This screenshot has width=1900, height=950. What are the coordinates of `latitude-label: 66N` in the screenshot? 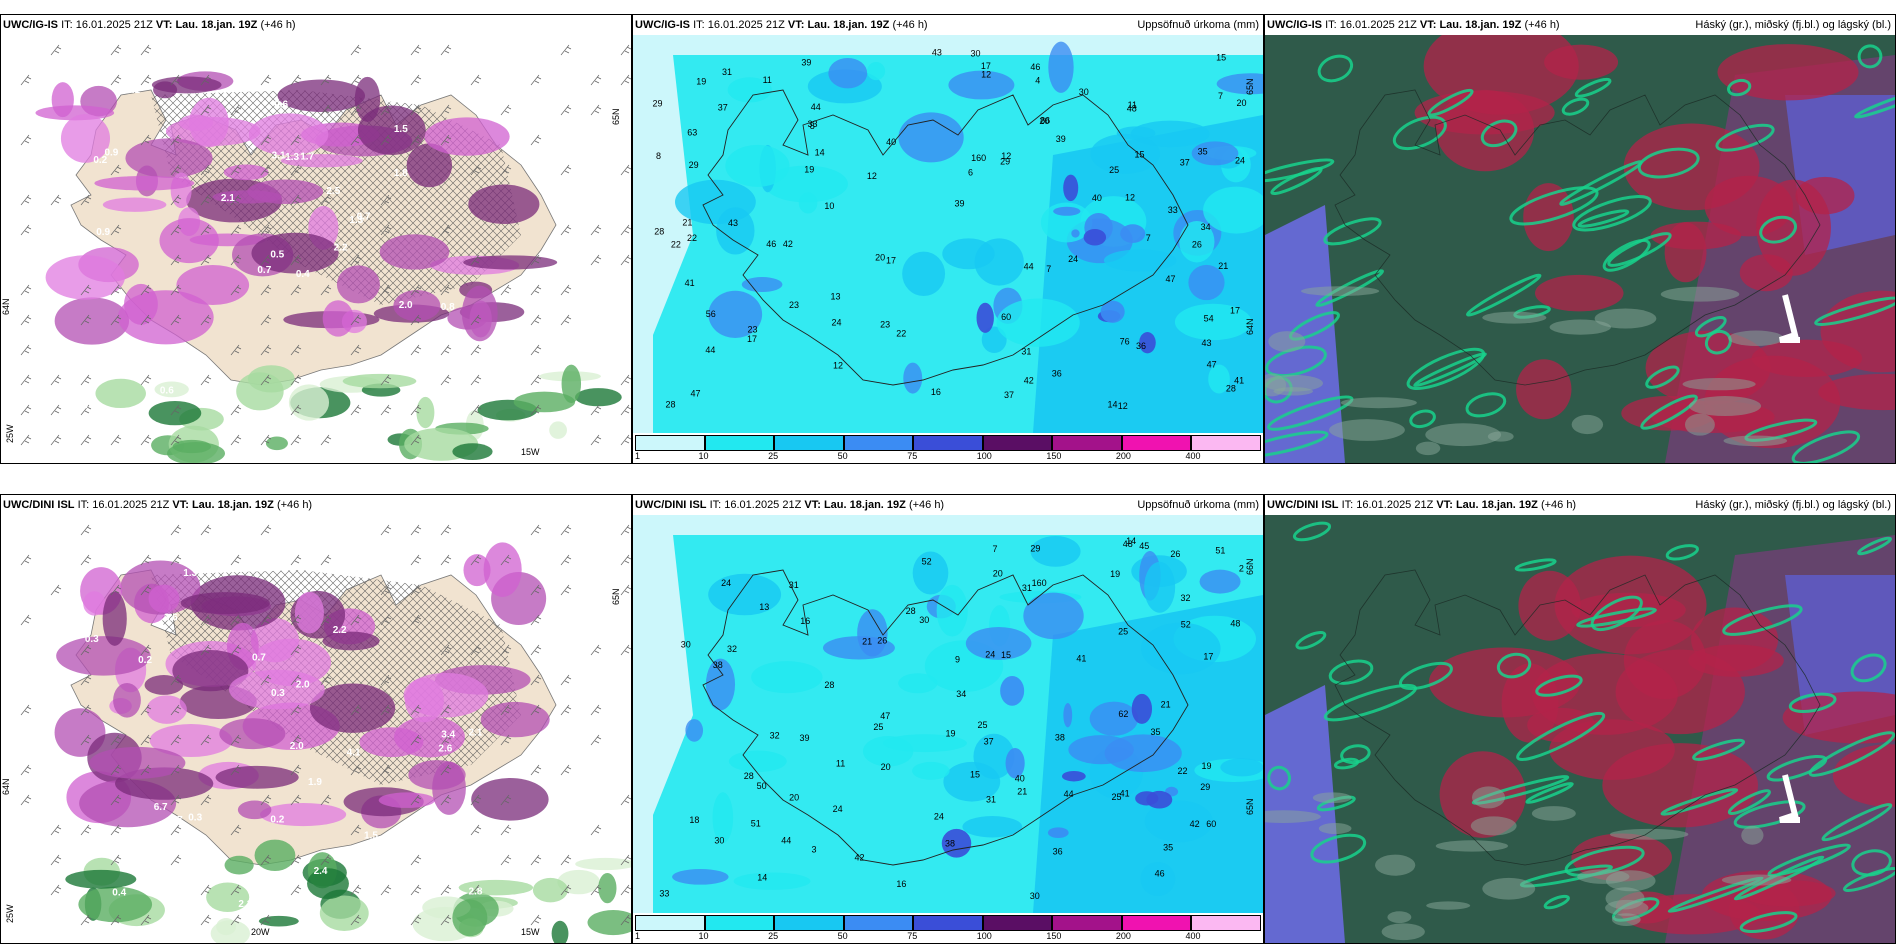 It's located at (1250, 566).